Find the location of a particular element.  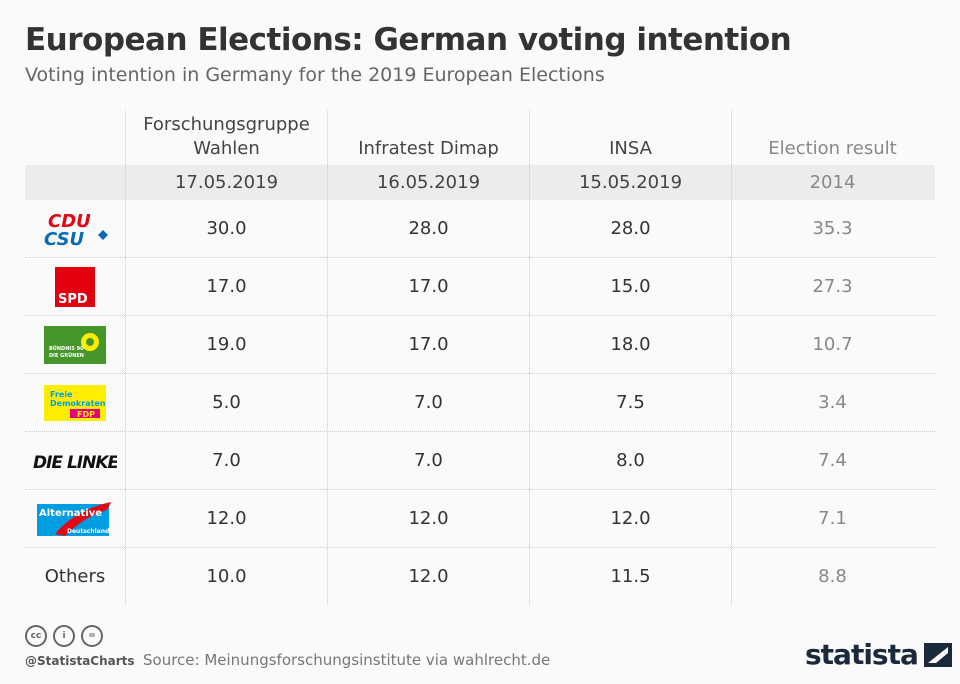

attribution-icon: i is located at coordinates (64, 636).